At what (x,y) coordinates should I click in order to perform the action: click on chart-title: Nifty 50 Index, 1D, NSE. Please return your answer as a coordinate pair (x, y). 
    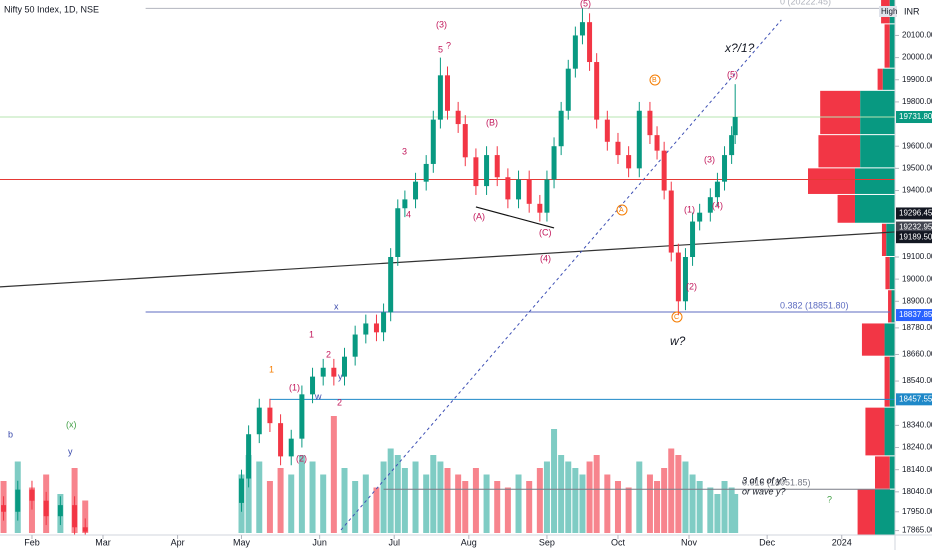
    Looking at the image, I should click on (51, 9).